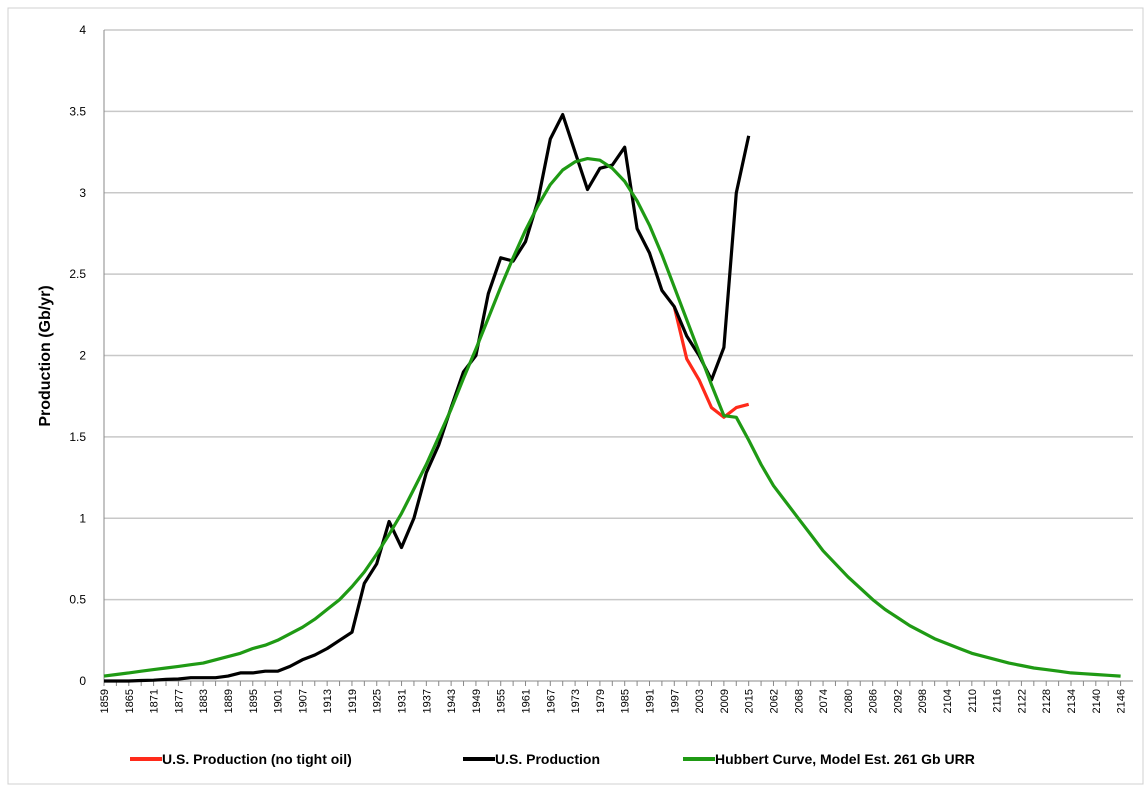 This screenshot has height=785, width=1144. Describe the element at coordinates (849, 701) in the screenshot. I see `x-tick-label: 2080` at that location.